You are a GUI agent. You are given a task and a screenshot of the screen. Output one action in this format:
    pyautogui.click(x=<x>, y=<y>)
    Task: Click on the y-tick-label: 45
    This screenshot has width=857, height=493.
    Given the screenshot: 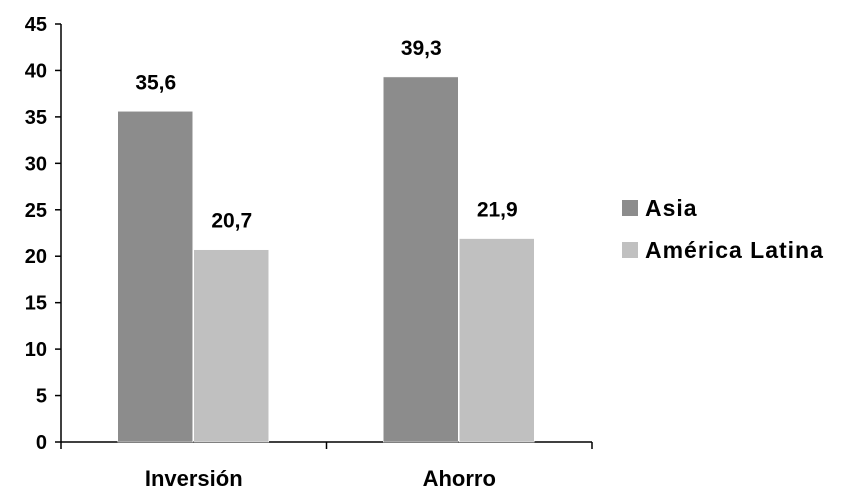 What is the action you would take?
    pyautogui.click(x=36, y=25)
    